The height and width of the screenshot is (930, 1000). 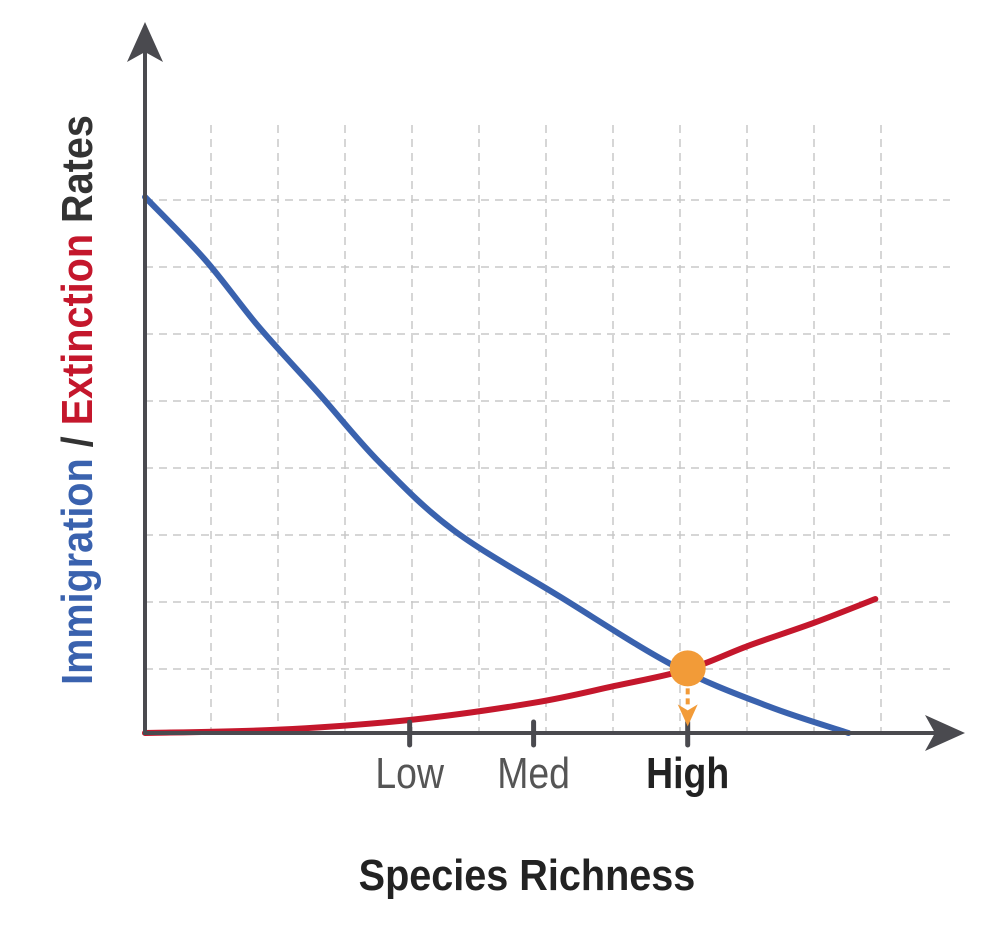 I want to click on x-tick-label: High, so click(x=687, y=773).